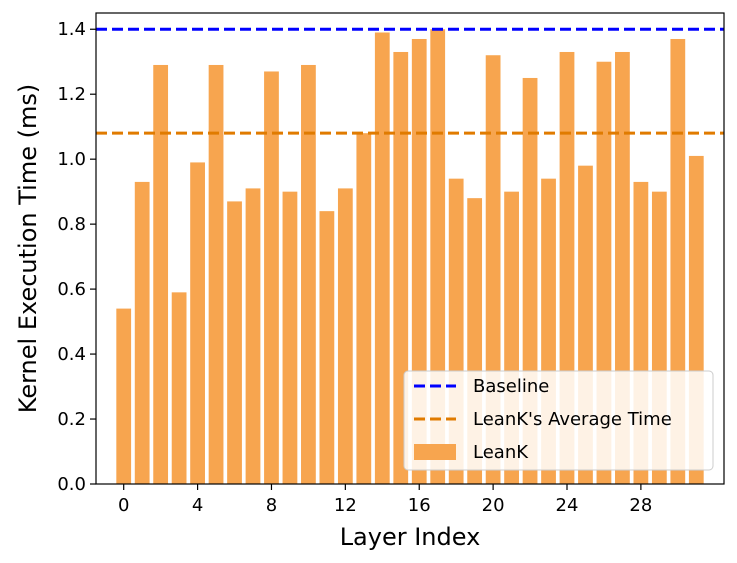 The width and height of the screenshot is (737, 563). Describe the element at coordinates (197, 505) in the screenshot. I see `x-tick-label: 4` at that location.